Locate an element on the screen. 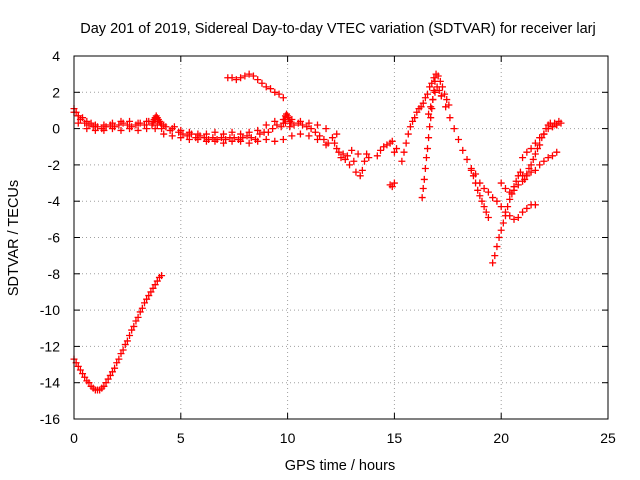 Image resolution: width=640 pixels, height=480 pixels. series-arc-spike-3.8 is located at coordinates (157, 120).